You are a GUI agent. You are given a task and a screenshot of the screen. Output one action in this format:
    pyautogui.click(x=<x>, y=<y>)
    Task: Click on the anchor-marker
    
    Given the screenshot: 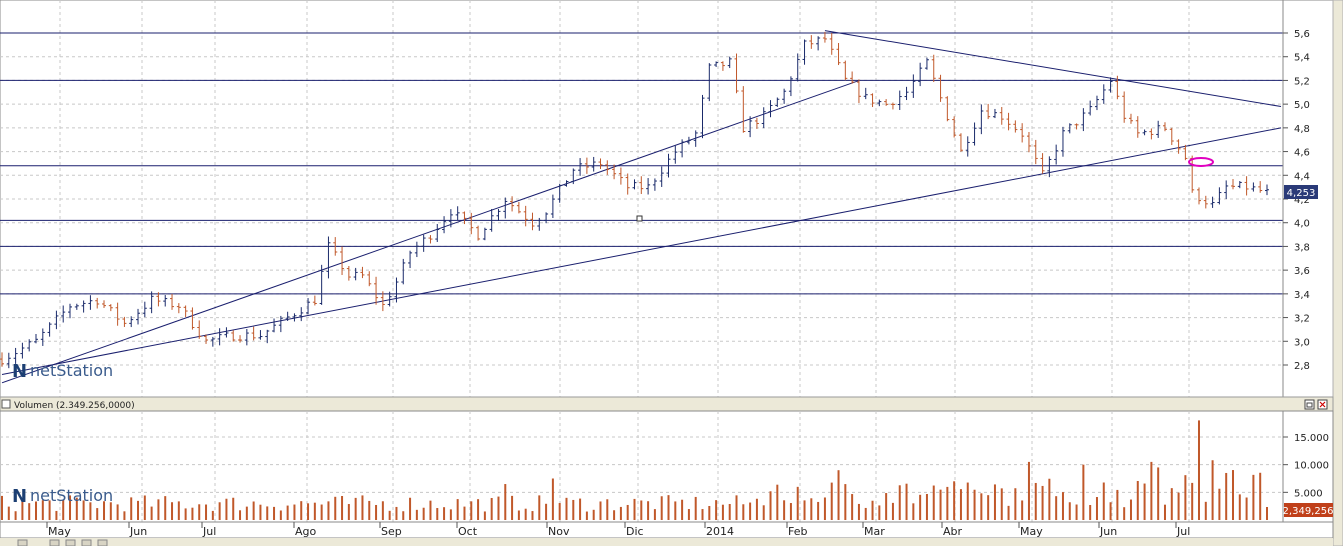 What is the action you would take?
    pyautogui.click(x=639, y=218)
    